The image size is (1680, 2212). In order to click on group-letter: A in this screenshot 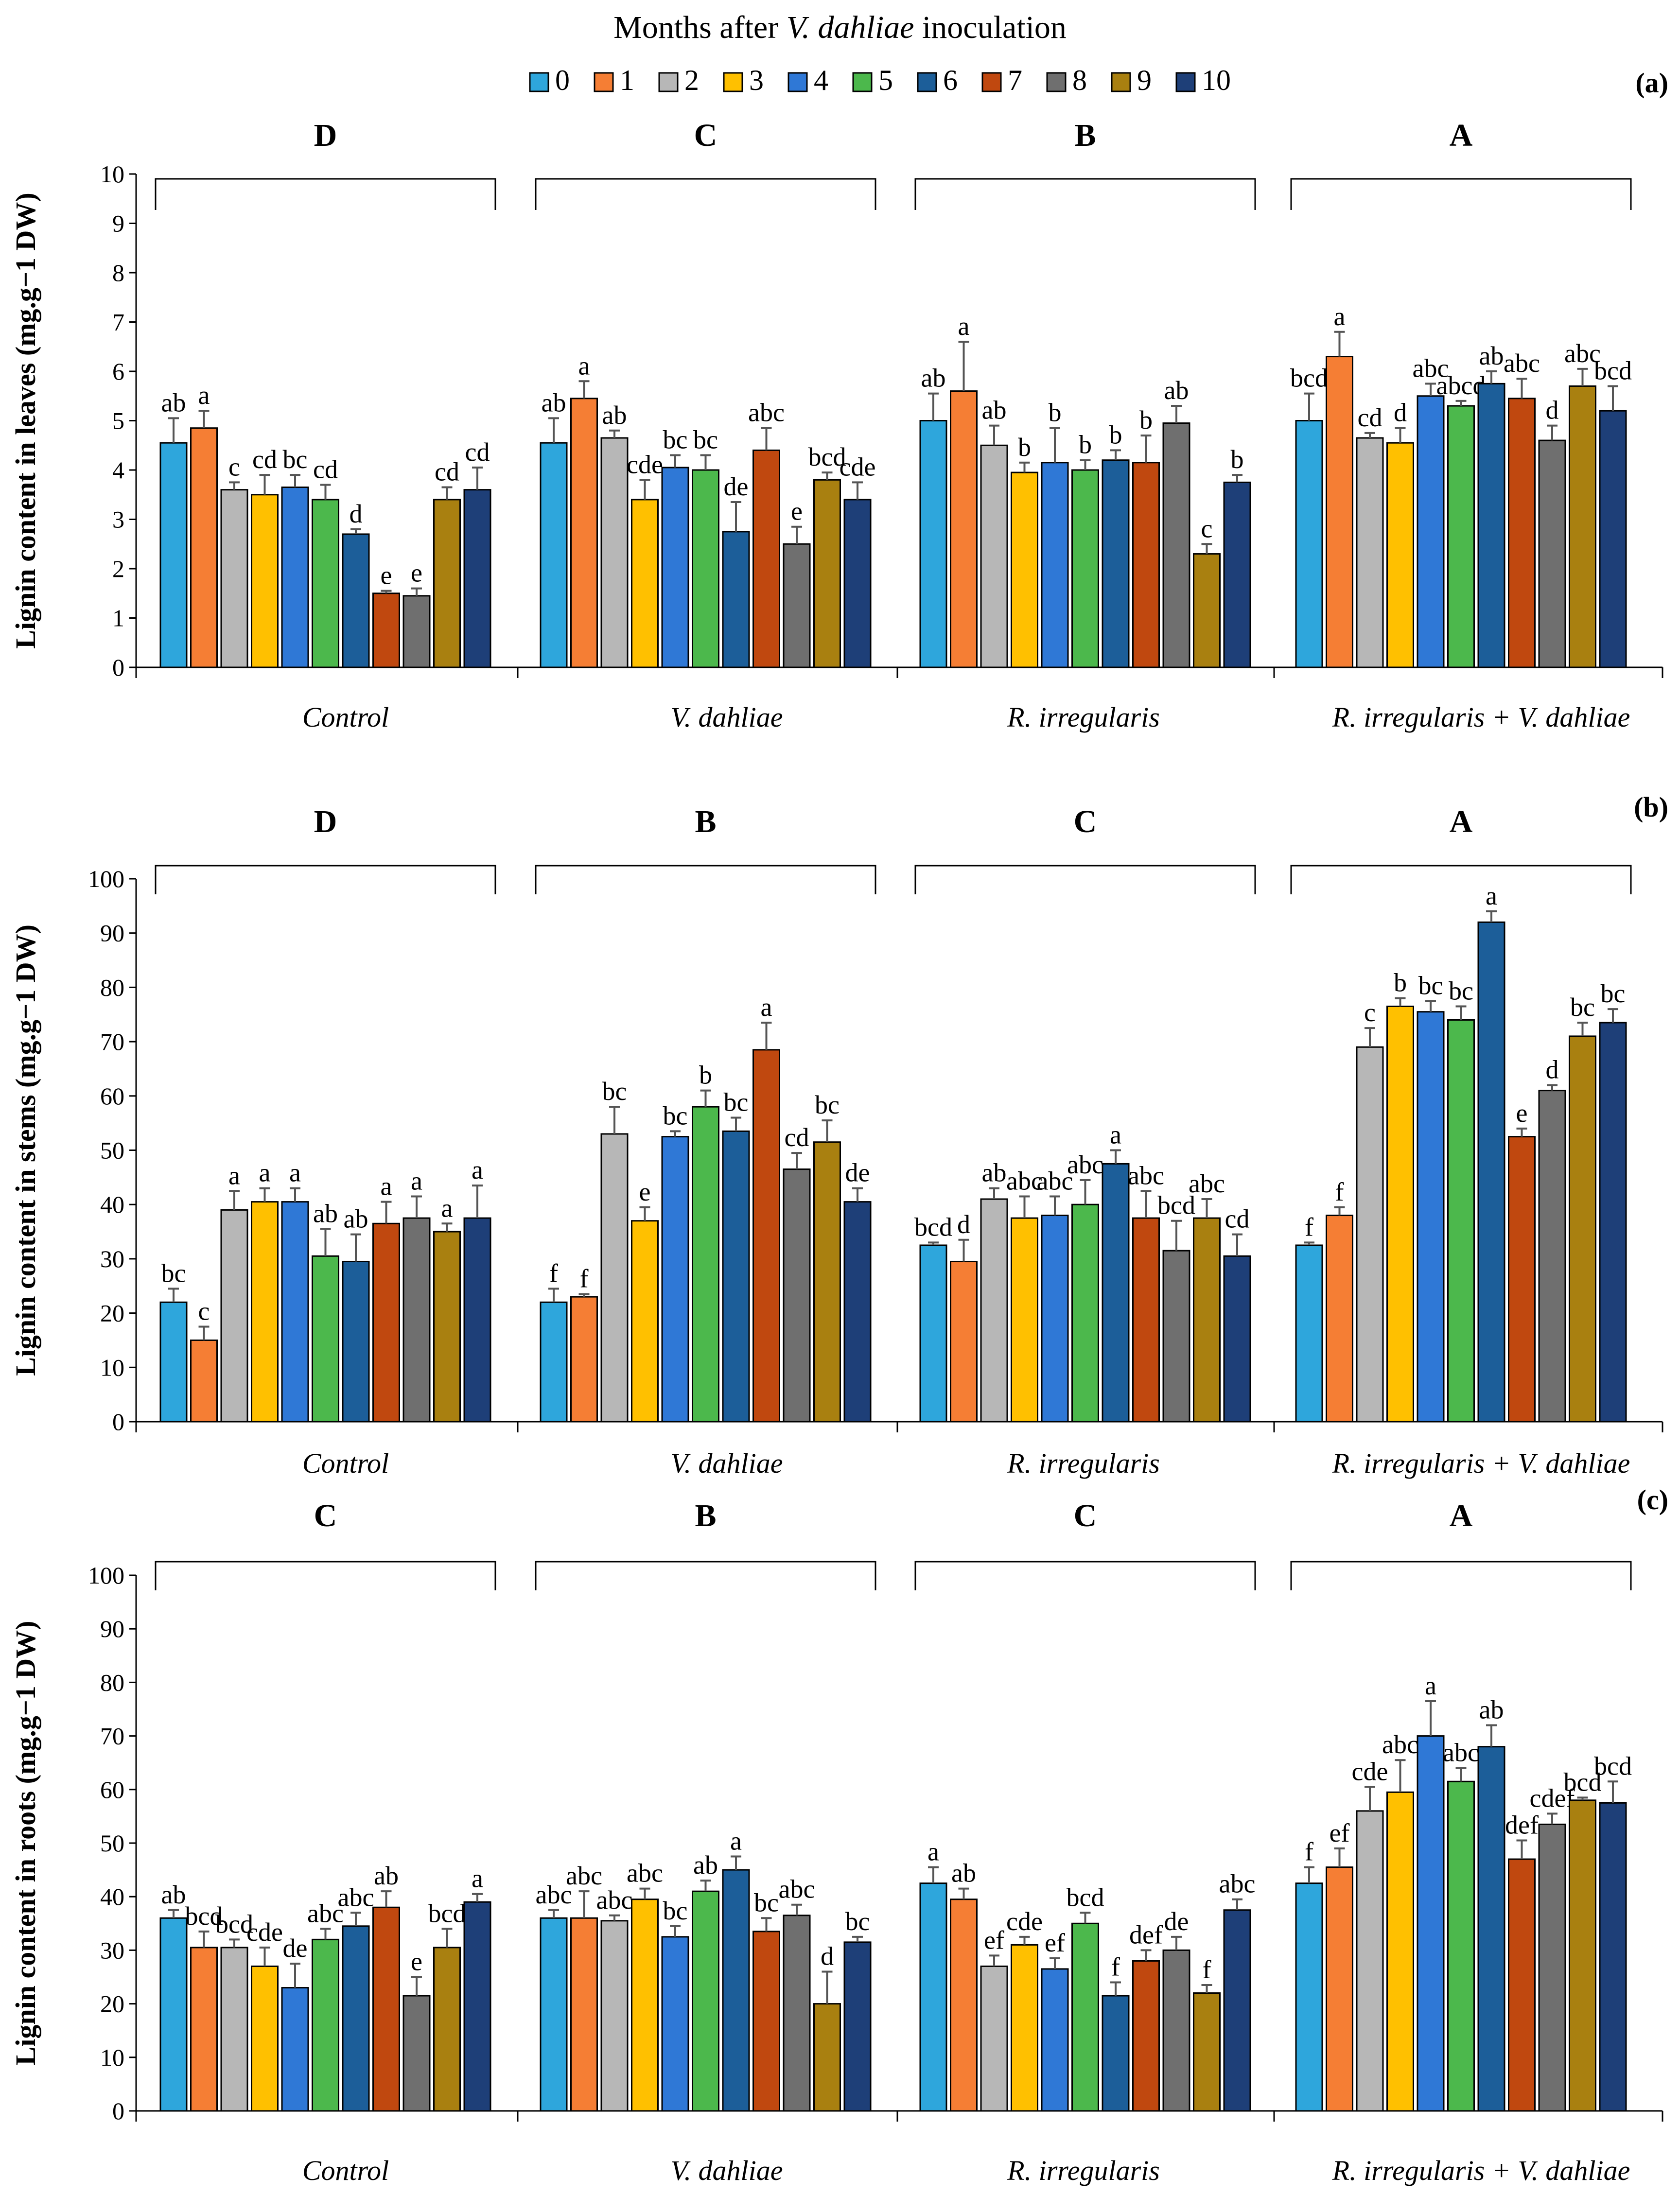, I will do `click(1461, 821)`.